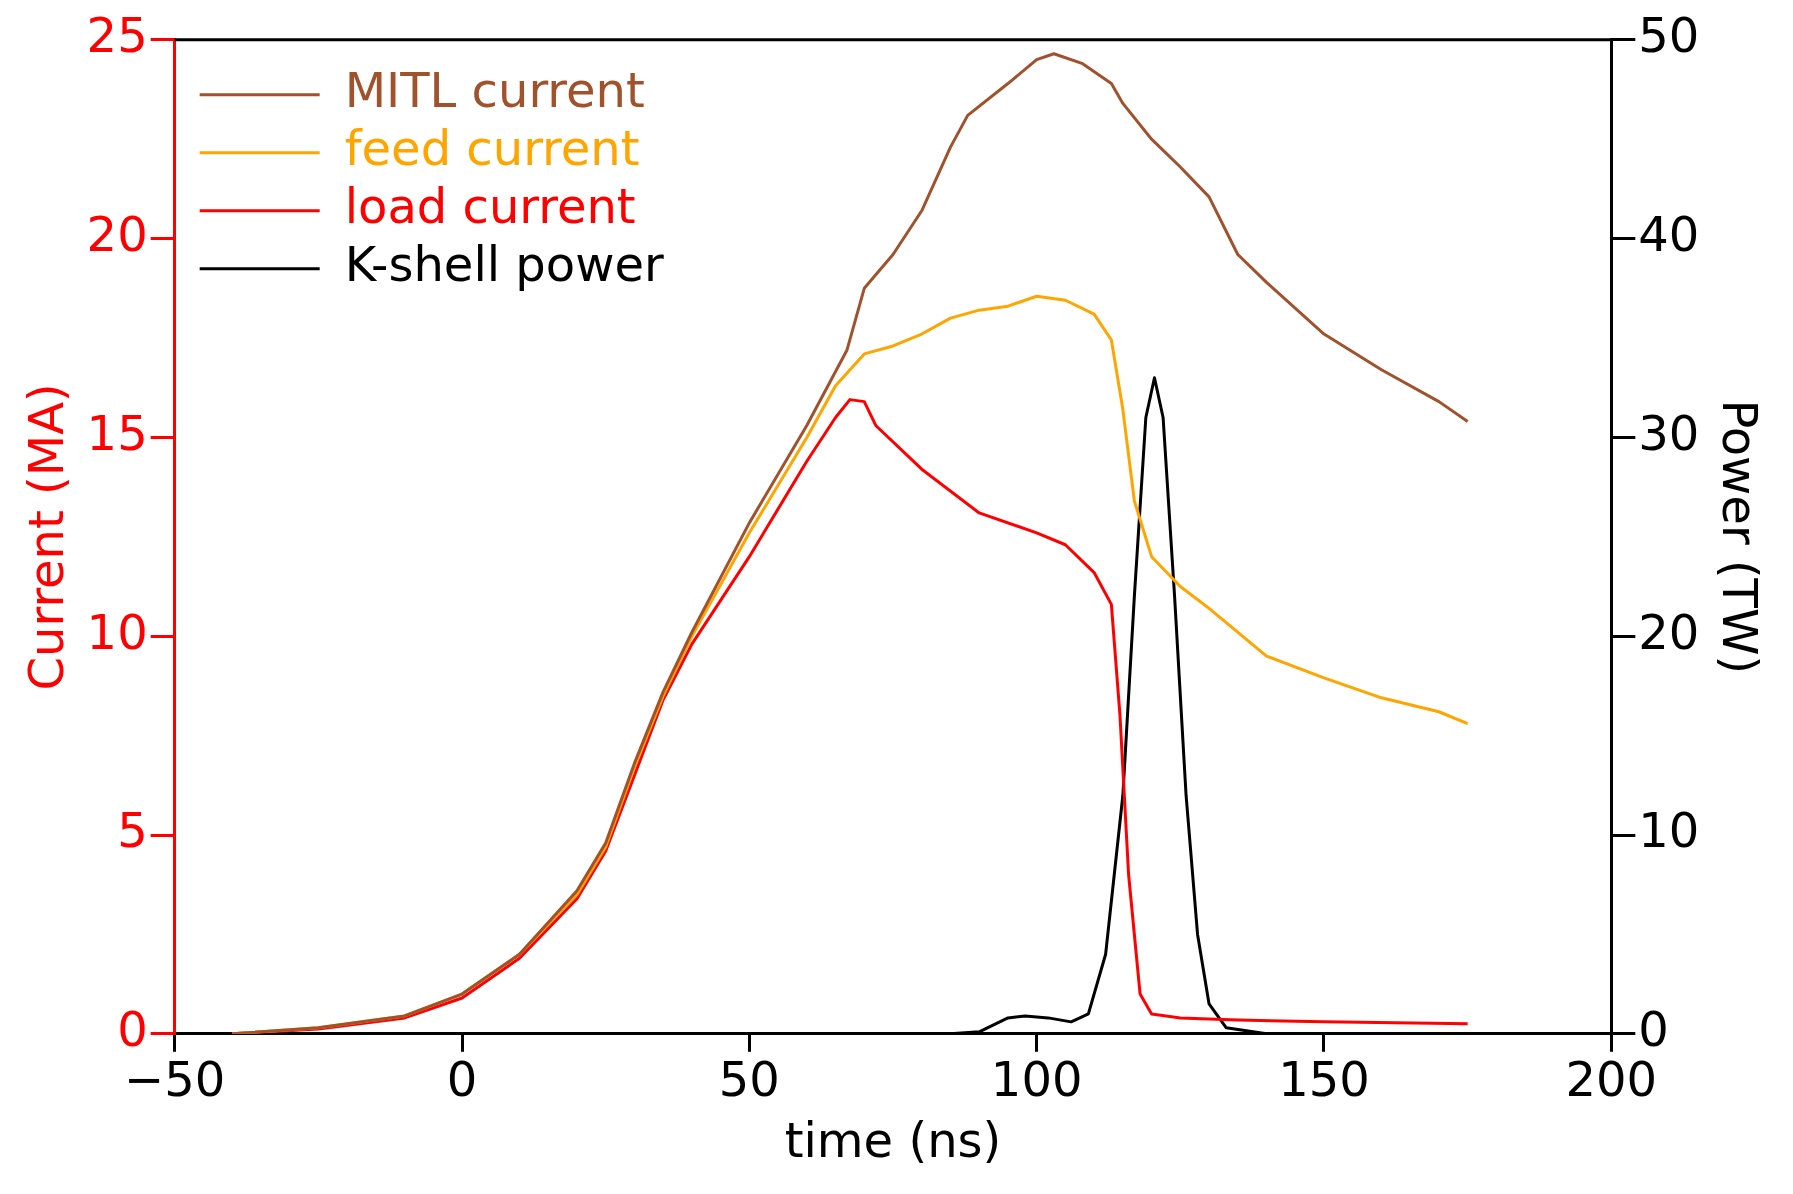  I want to click on x-tick-label: 0, so click(462, 1079).